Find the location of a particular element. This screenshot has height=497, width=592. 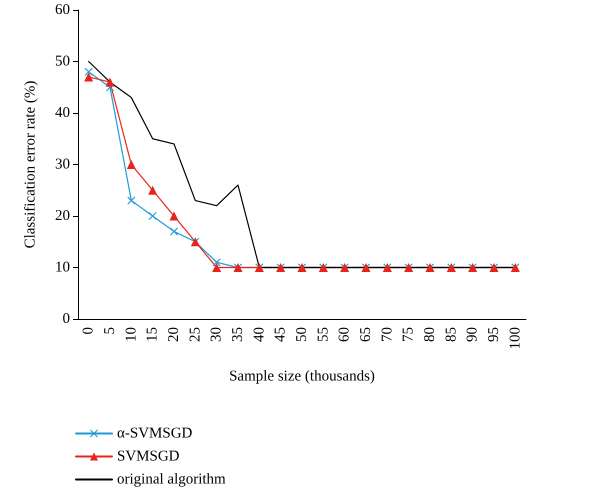

x-tick-label: 75 is located at coordinates (408, 334).